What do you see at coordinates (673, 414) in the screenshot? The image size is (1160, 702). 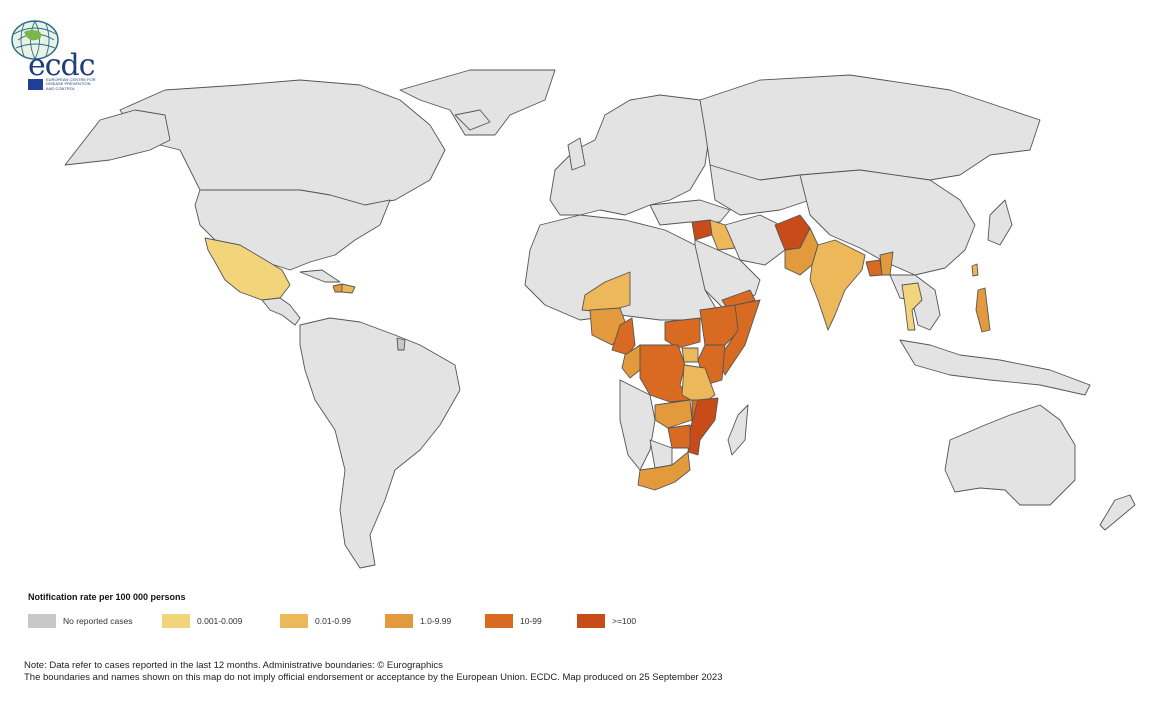 I see `region-zambia` at bounding box center [673, 414].